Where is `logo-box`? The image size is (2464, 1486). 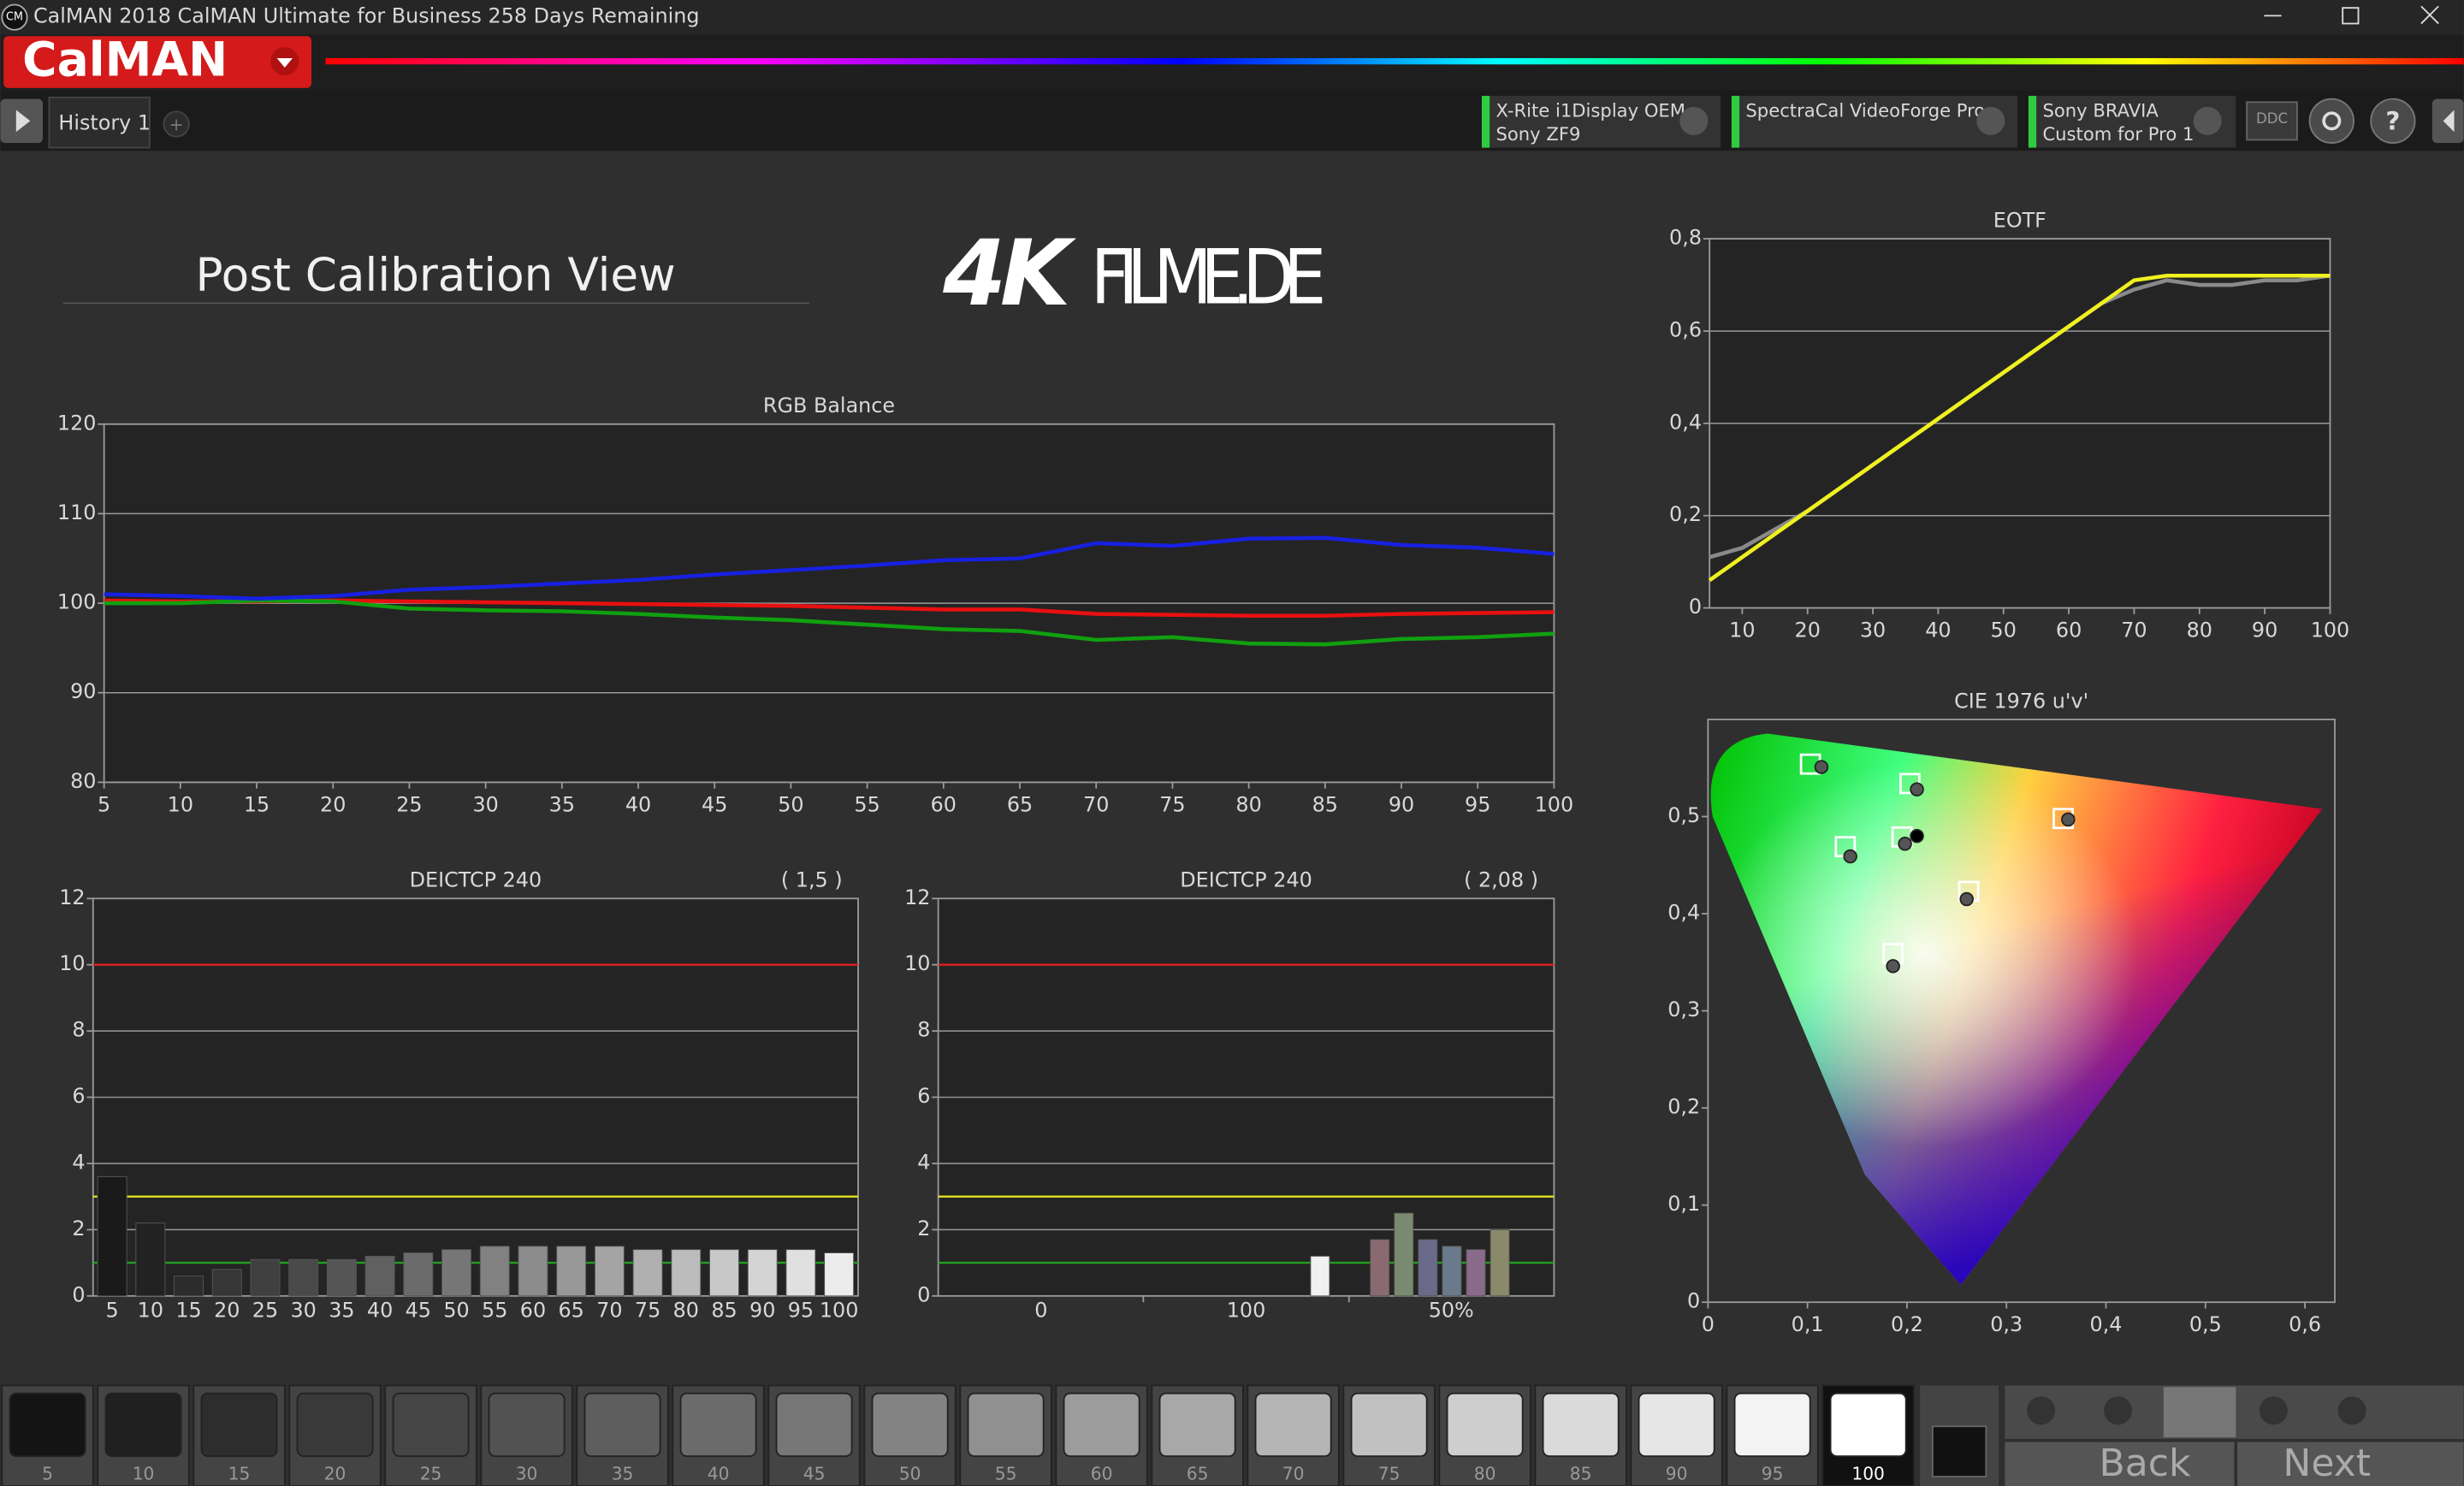
logo-box is located at coordinates (157, 62).